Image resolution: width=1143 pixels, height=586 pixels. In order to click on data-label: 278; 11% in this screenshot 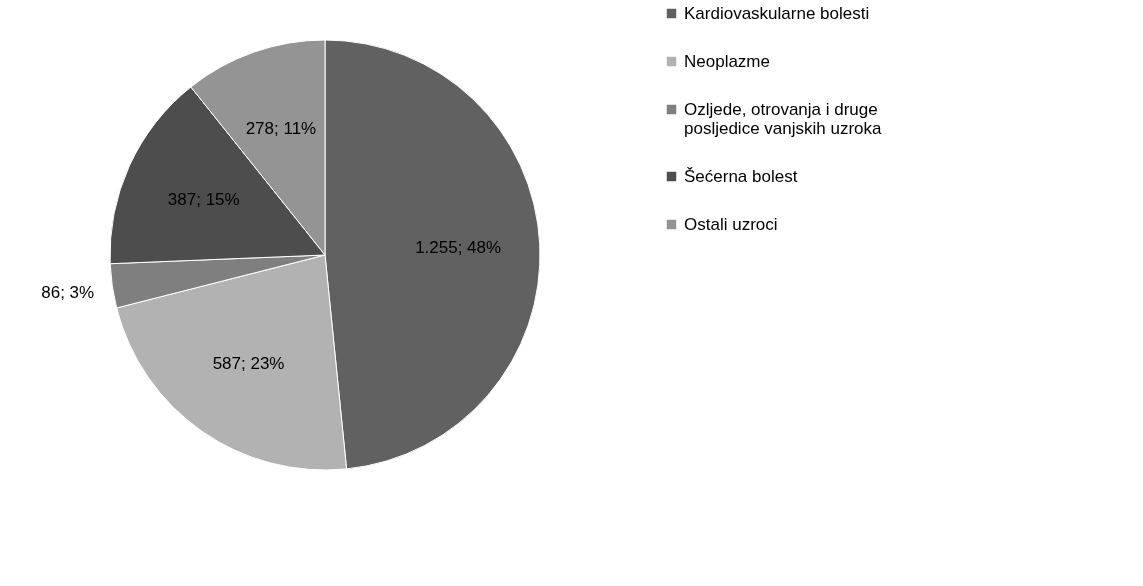, I will do `click(281, 129)`.